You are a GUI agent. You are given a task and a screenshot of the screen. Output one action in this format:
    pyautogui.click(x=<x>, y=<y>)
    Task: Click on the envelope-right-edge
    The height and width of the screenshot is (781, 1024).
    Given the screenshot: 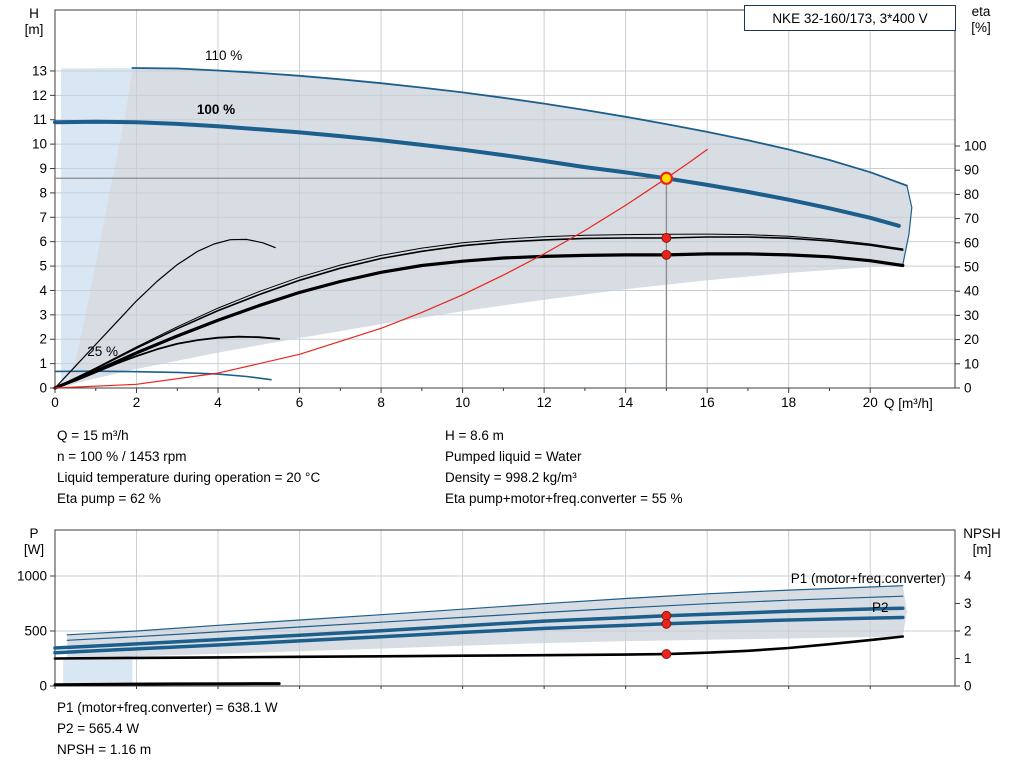 What is the action you would take?
    pyautogui.click(x=907, y=225)
    